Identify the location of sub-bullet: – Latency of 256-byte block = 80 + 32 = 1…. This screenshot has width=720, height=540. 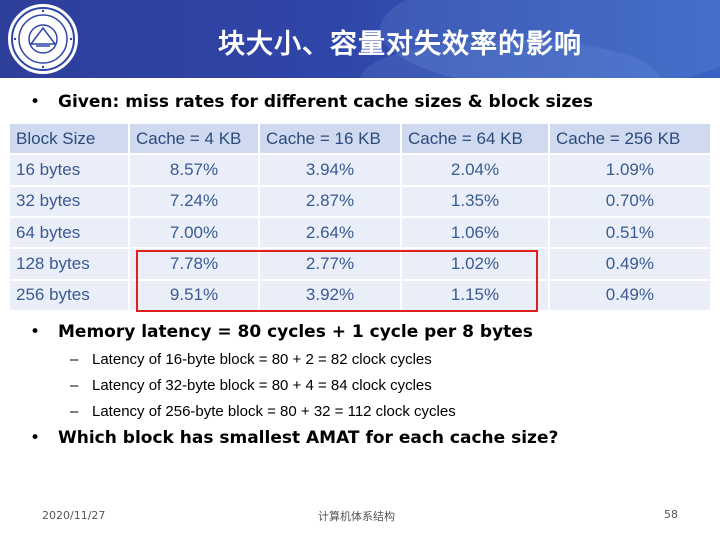
(263, 411).